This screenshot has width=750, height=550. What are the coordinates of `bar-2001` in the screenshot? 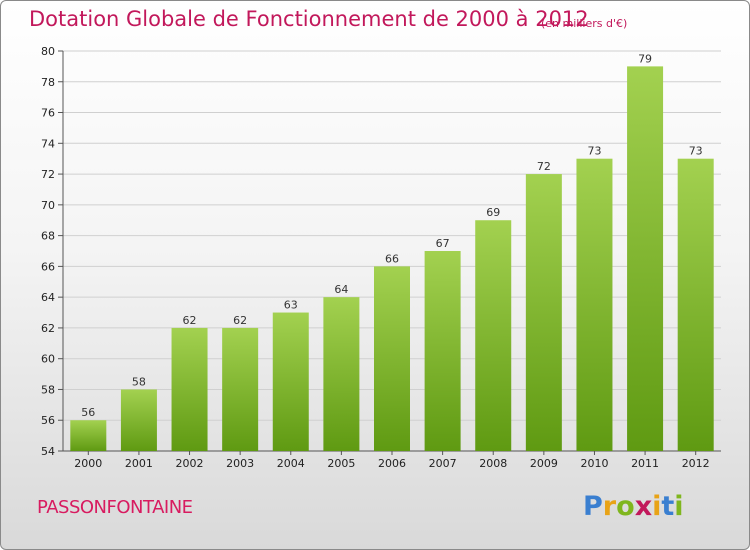 It's located at (138, 420).